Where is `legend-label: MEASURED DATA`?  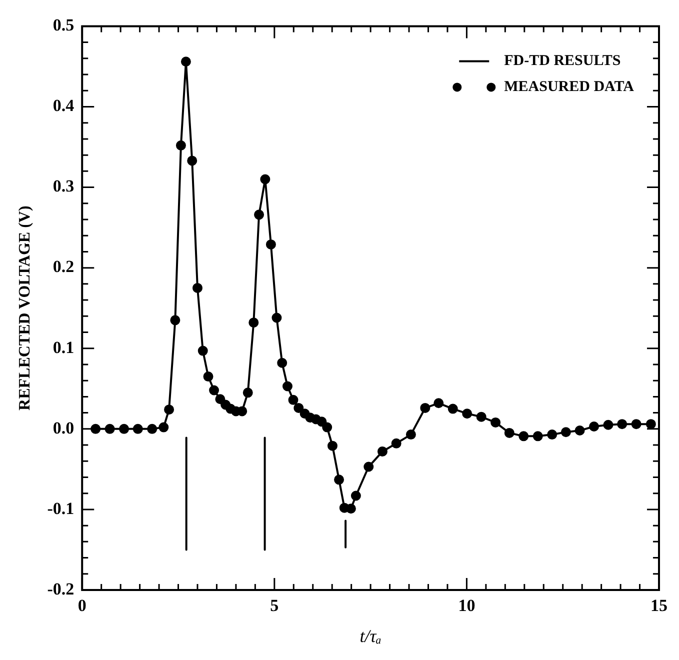
legend-label: MEASURED DATA is located at coordinates (569, 87).